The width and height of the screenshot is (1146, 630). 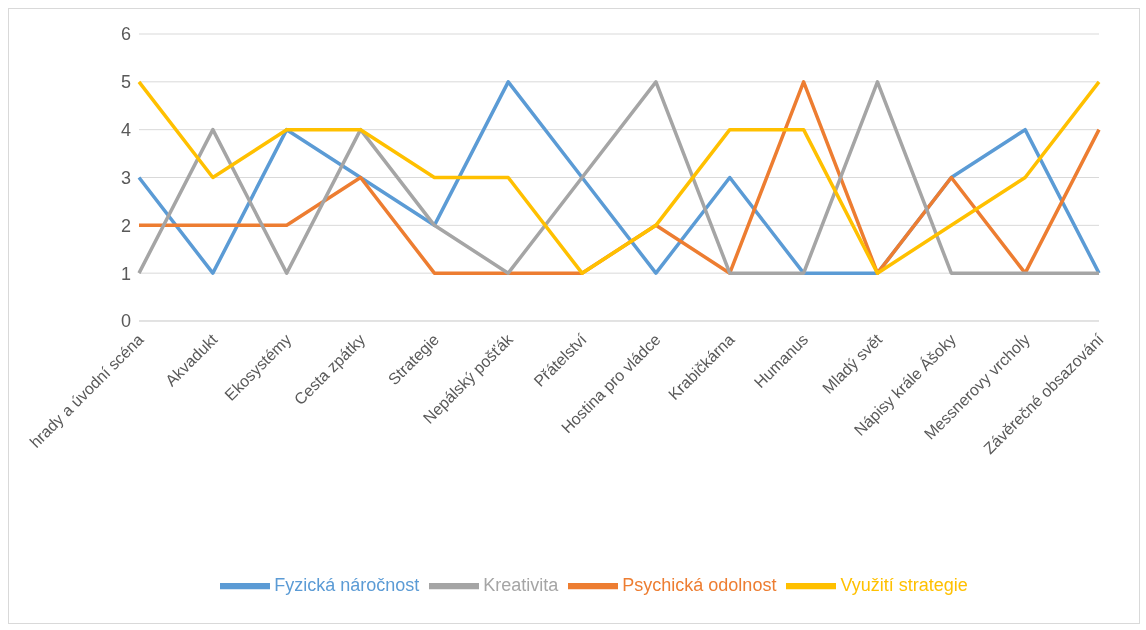 What do you see at coordinates (904, 584) in the screenshot?
I see `legend-label: Využití strategie` at bounding box center [904, 584].